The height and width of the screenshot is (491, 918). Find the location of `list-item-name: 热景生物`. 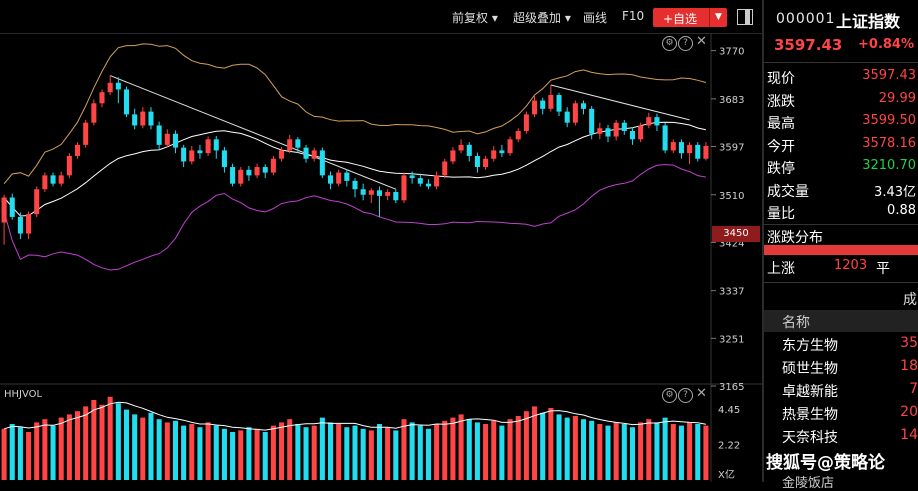

list-item-name: 热景生物 is located at coordinates (810, 415).